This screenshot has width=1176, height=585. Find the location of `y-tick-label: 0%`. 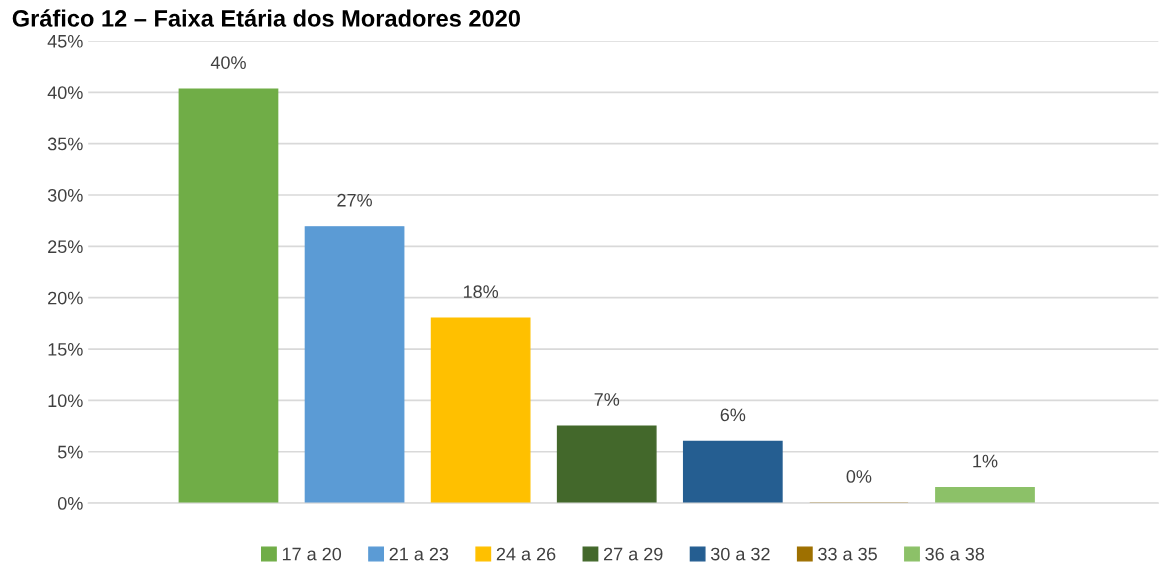

y-tick-label: 0% is located at coordinates (70, 503).